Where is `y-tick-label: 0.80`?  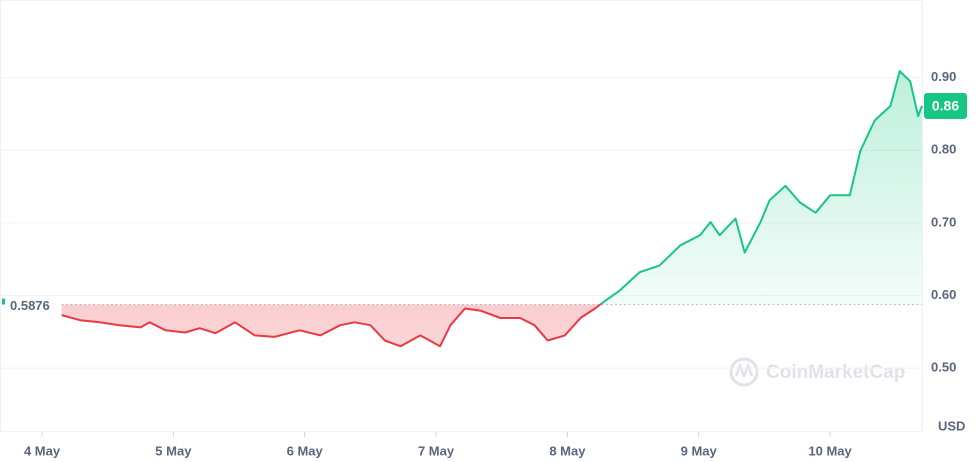 y-tick-label: 0.80 is located at coordinates (943, 149).